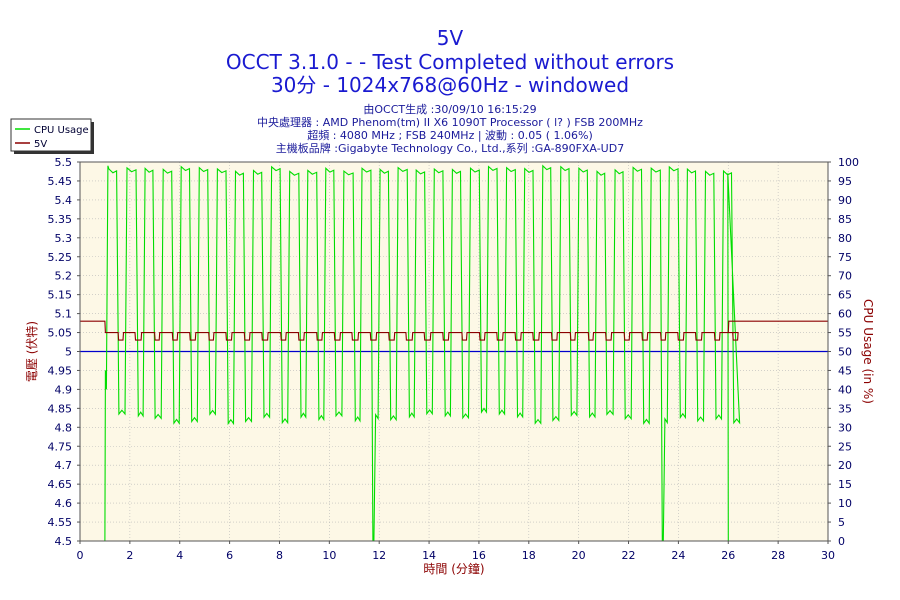 This screenshot has height=600, width=900. What do you see at coordinates (845, 370) in the screenshot?
I see `y-right-tick-label: 45` at bounding box center [845, 370].